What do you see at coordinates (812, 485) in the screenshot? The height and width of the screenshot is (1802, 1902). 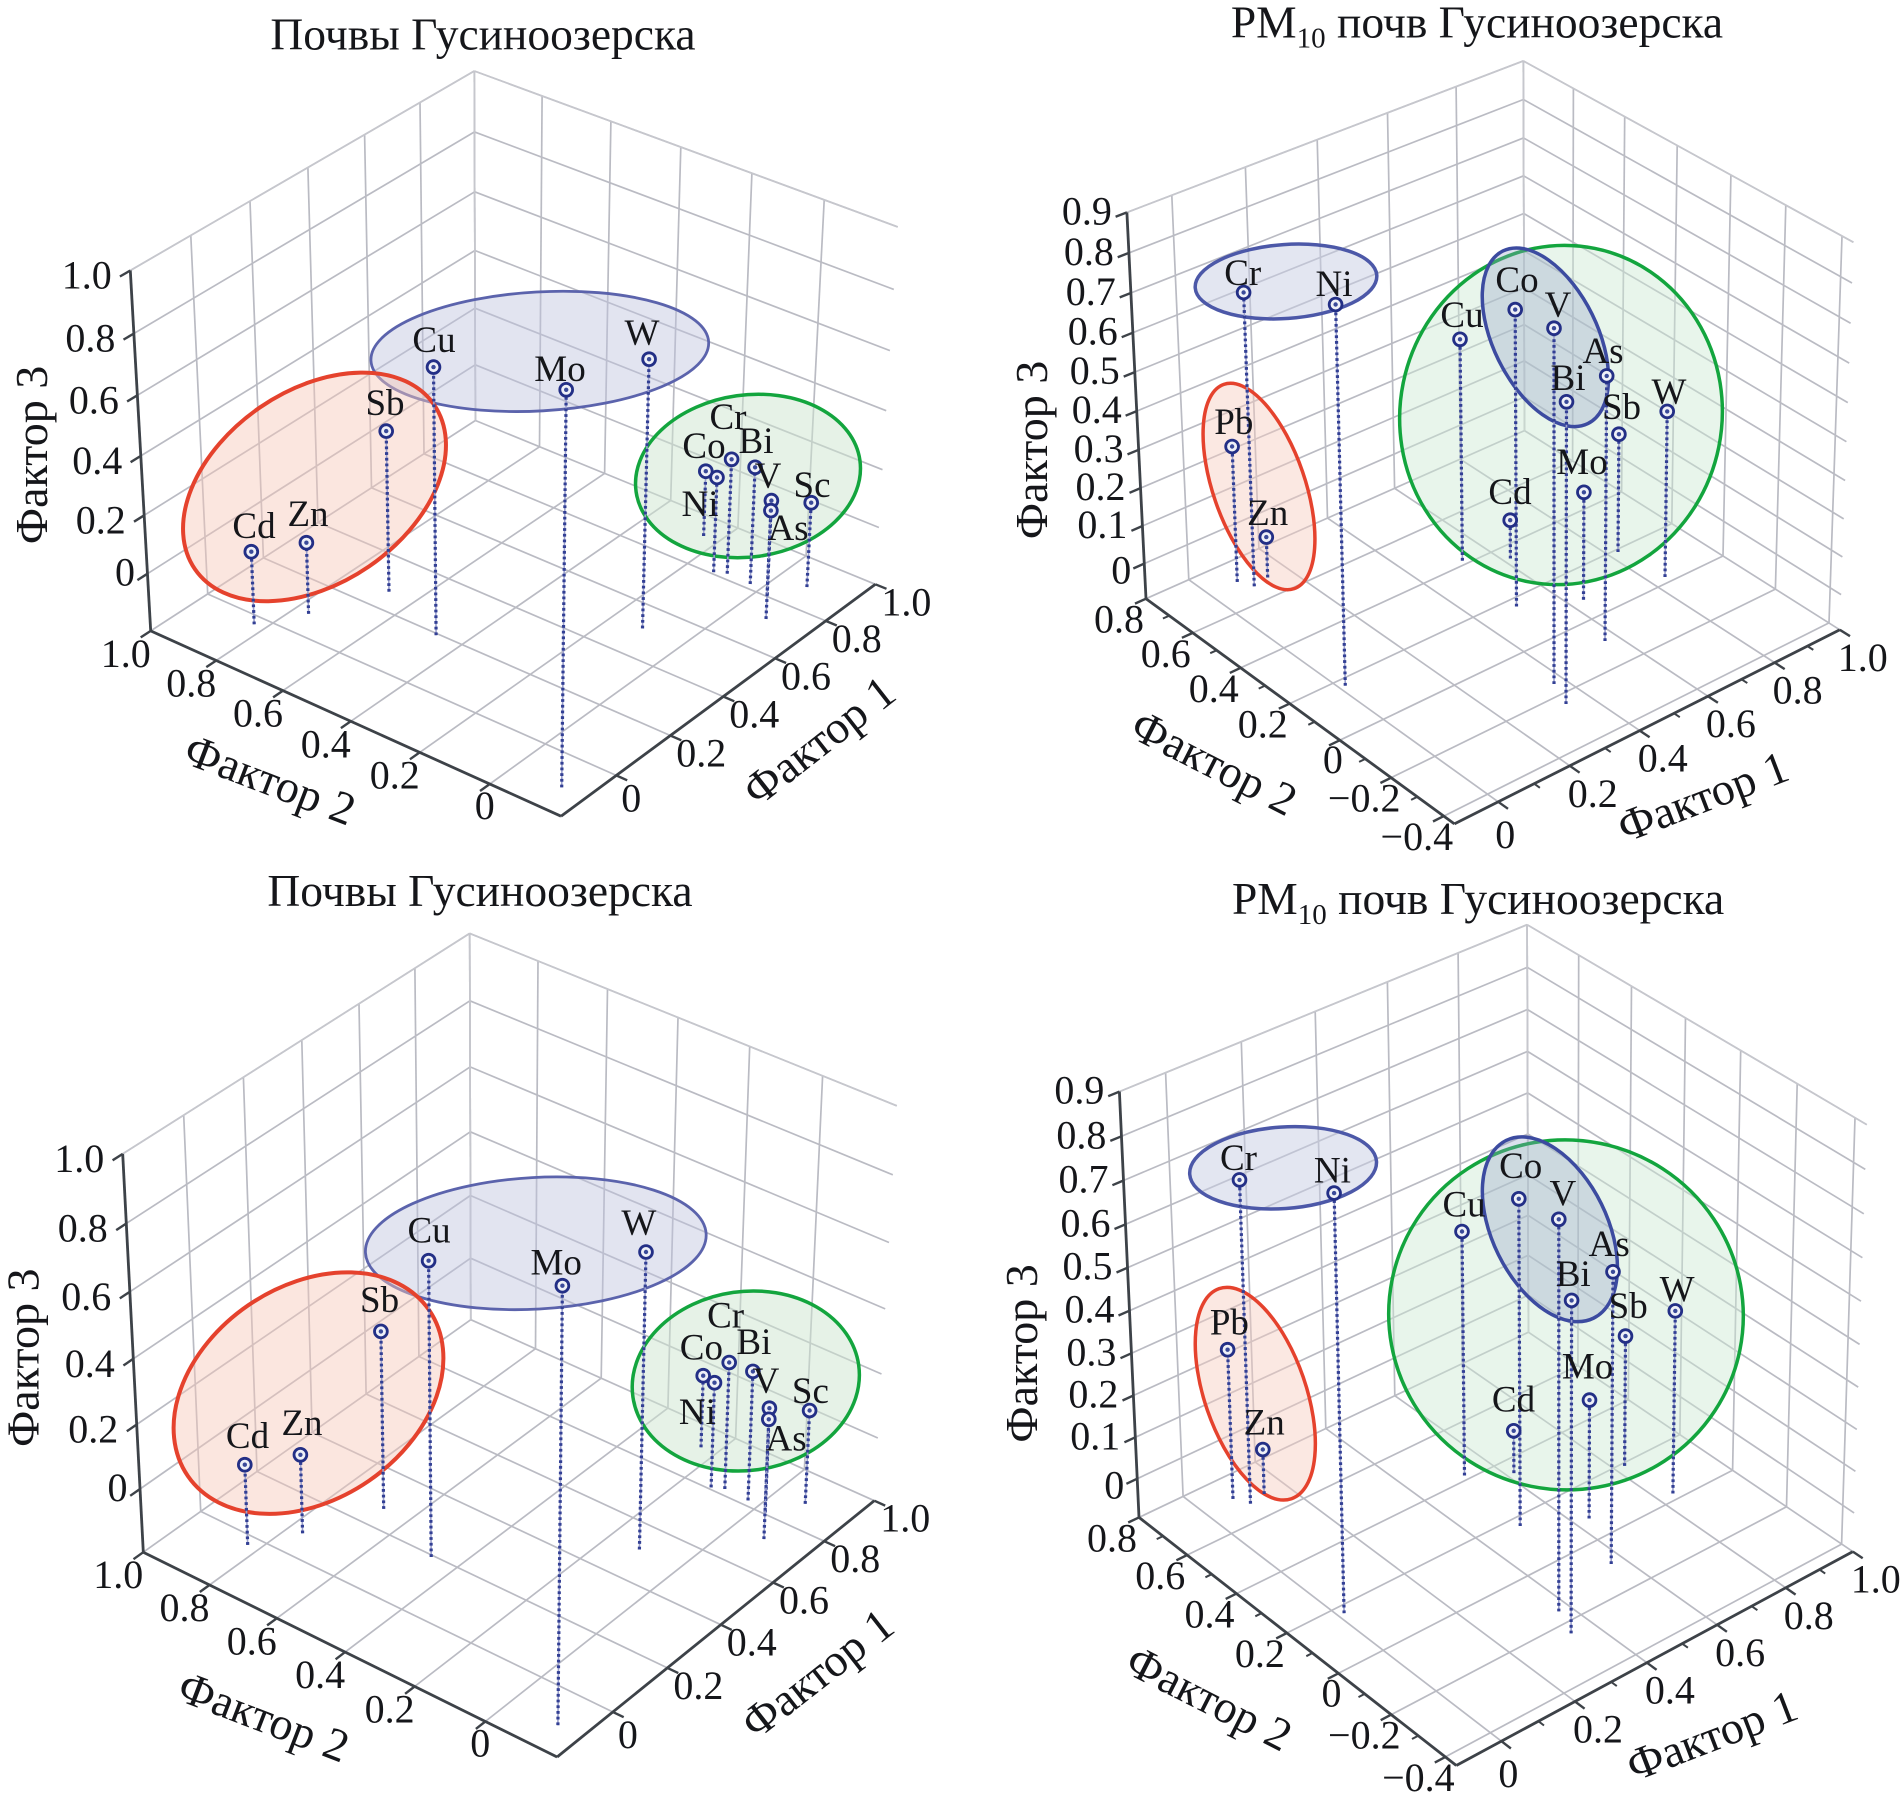 I see `svg-text: Sc` at bounding box center [812, 485].